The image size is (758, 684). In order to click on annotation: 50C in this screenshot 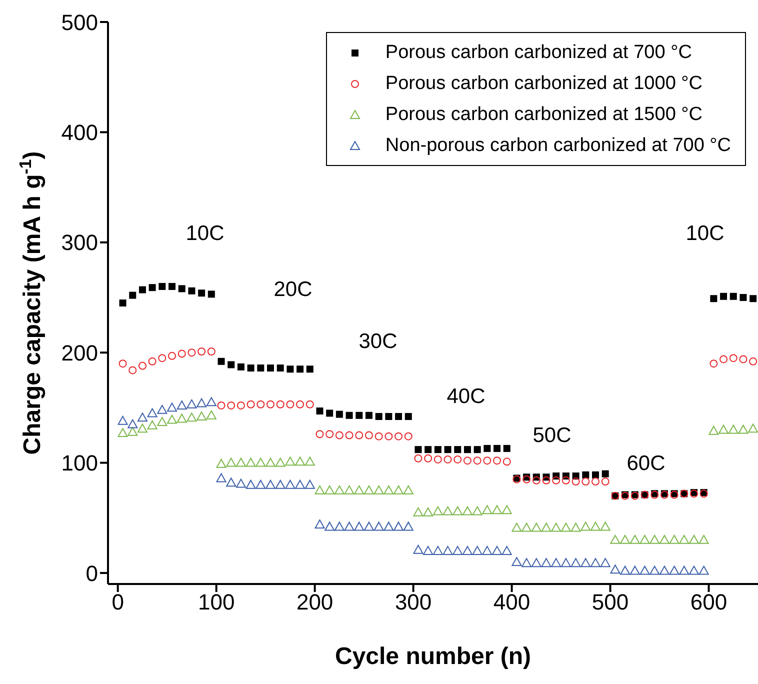, I will do `click(552, 435)`.